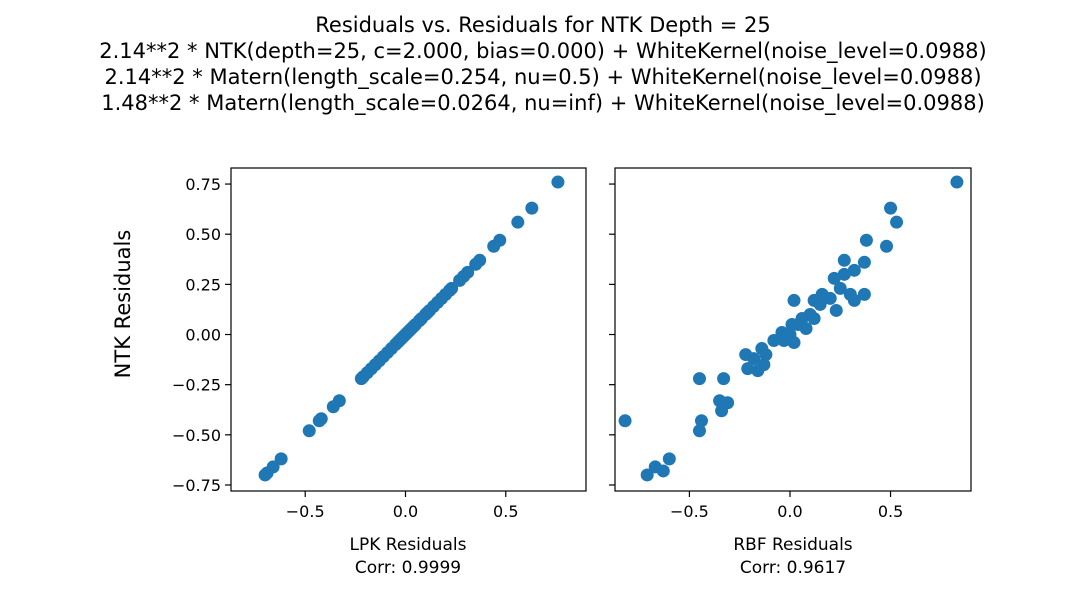  What do you see at coordinates (203, 284) in the screenshot?
I see `lpk-y-tick-label: 0.25` at bounding box center [203, 284].